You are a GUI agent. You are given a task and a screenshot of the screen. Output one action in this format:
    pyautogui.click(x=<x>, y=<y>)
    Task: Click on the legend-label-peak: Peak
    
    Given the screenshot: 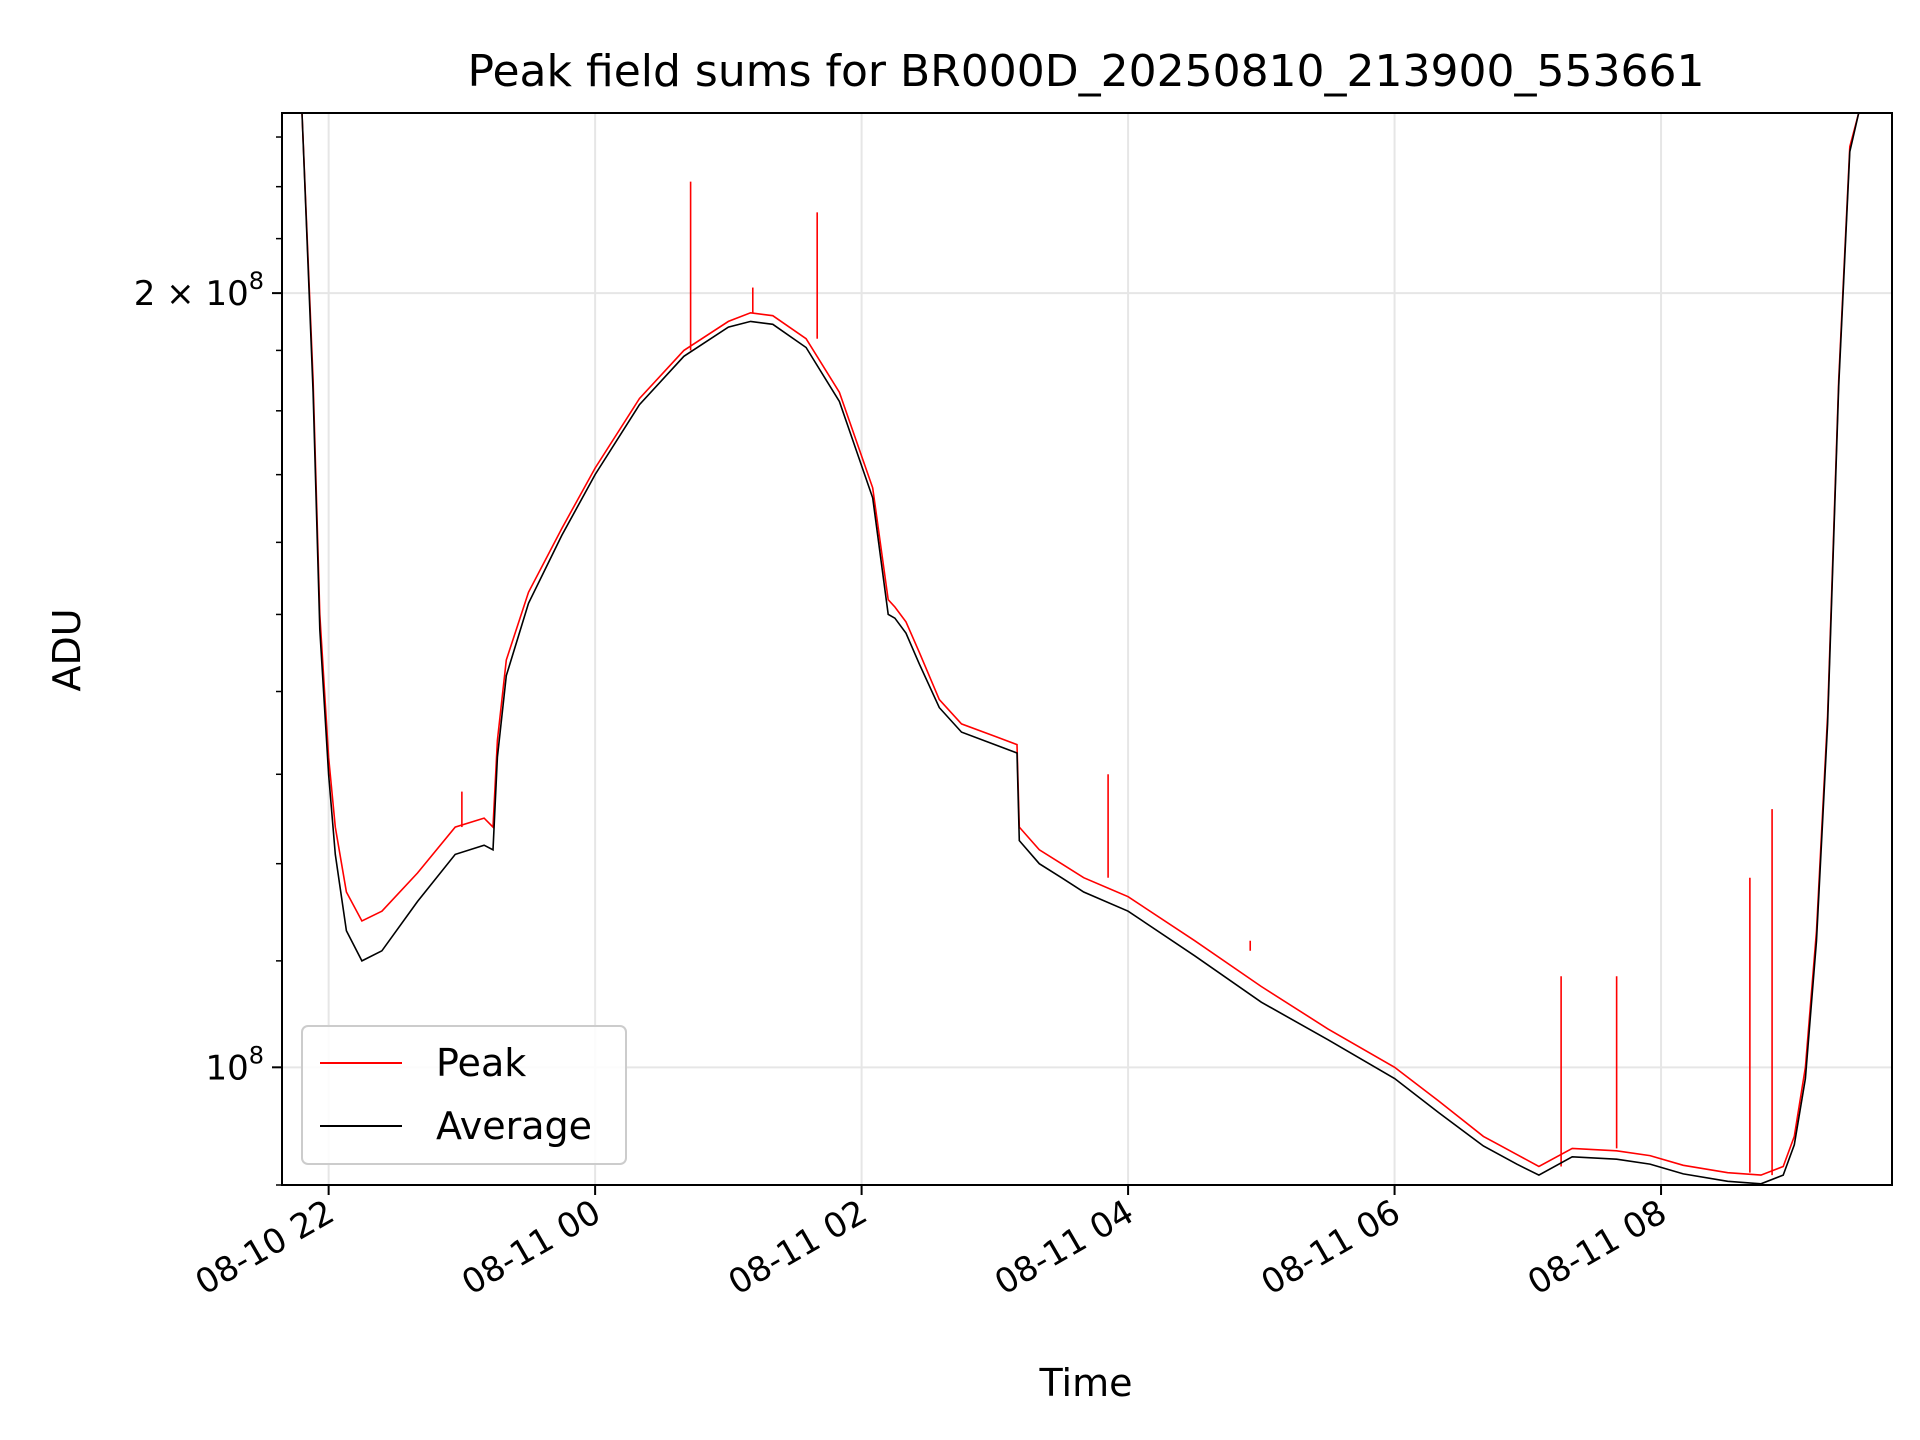 What is the action you would take?
    pyautogui.click(x=481, y=1063)
    